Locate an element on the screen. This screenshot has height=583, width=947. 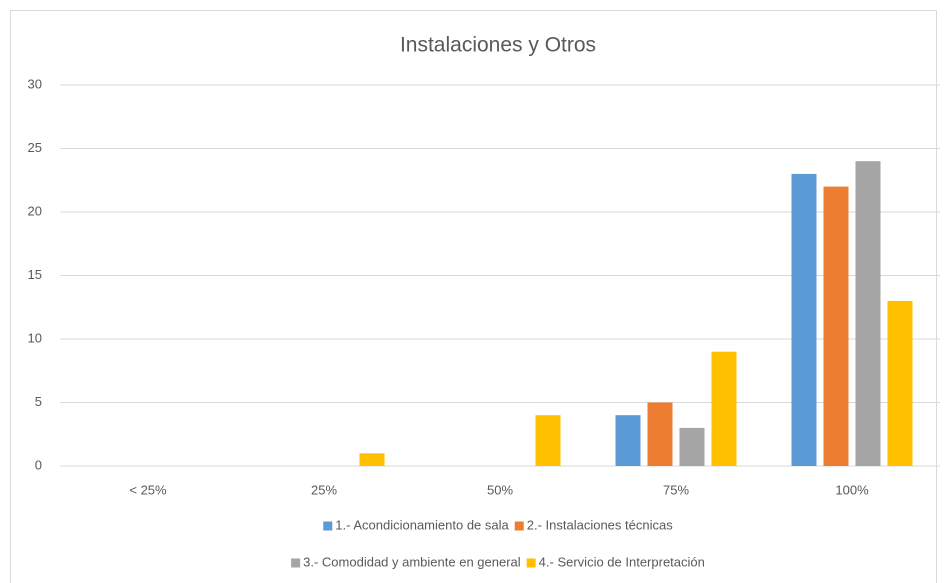
x-tick-label: 25% is located at coordinates (324, 489).